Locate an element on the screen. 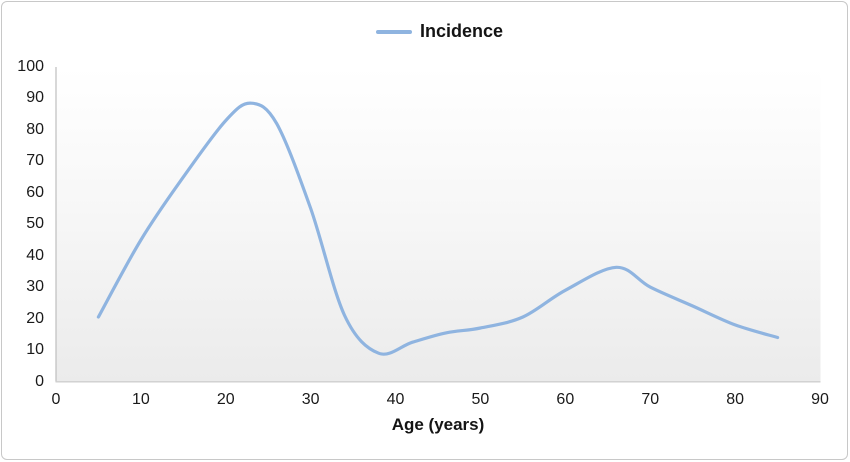  y-tick-label: 40 is located at coordinates (35, 255).